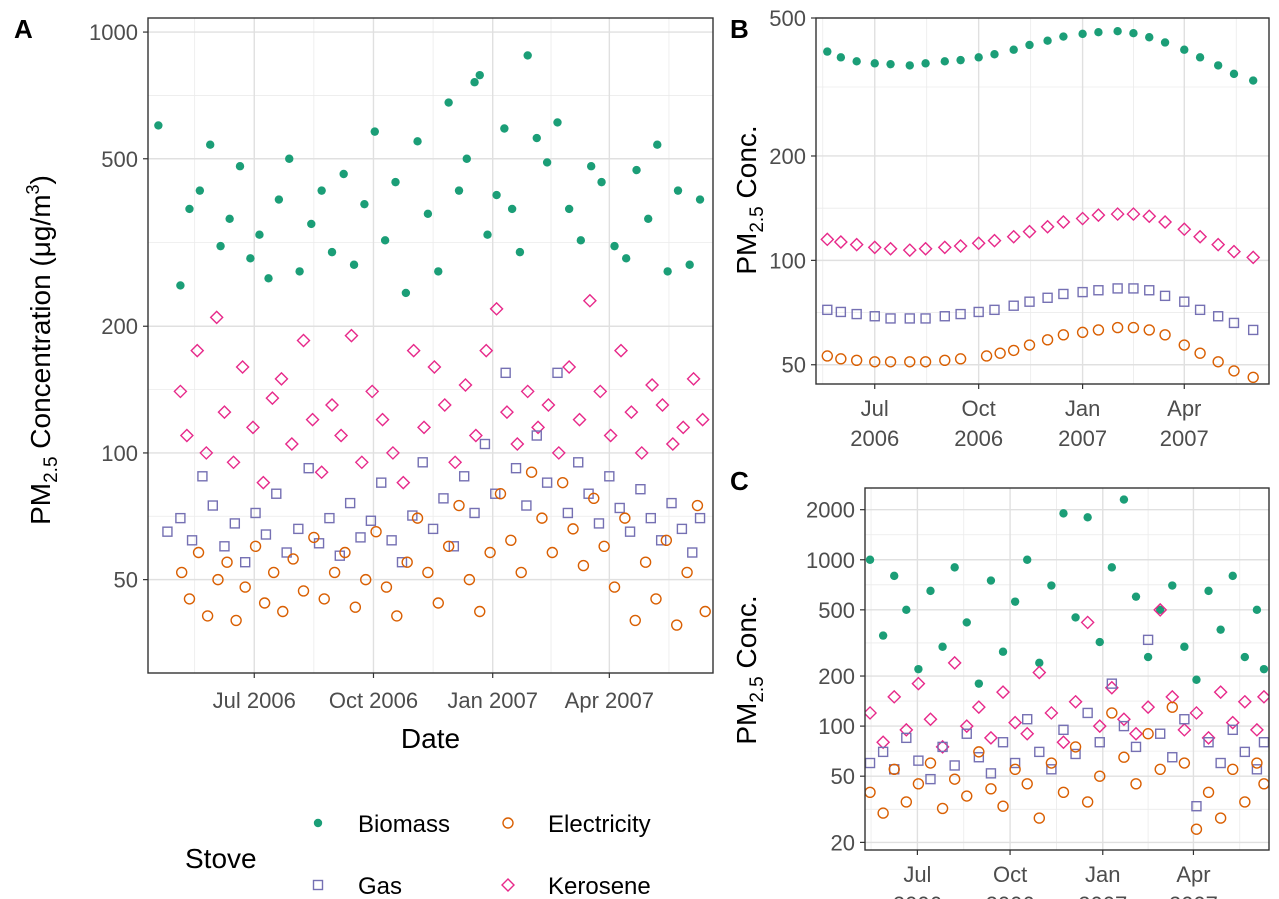  What do you see at coordinates (787, 156) in the screenshot?
I see `y-tick-label: 200` at bounding box center [787, 156].